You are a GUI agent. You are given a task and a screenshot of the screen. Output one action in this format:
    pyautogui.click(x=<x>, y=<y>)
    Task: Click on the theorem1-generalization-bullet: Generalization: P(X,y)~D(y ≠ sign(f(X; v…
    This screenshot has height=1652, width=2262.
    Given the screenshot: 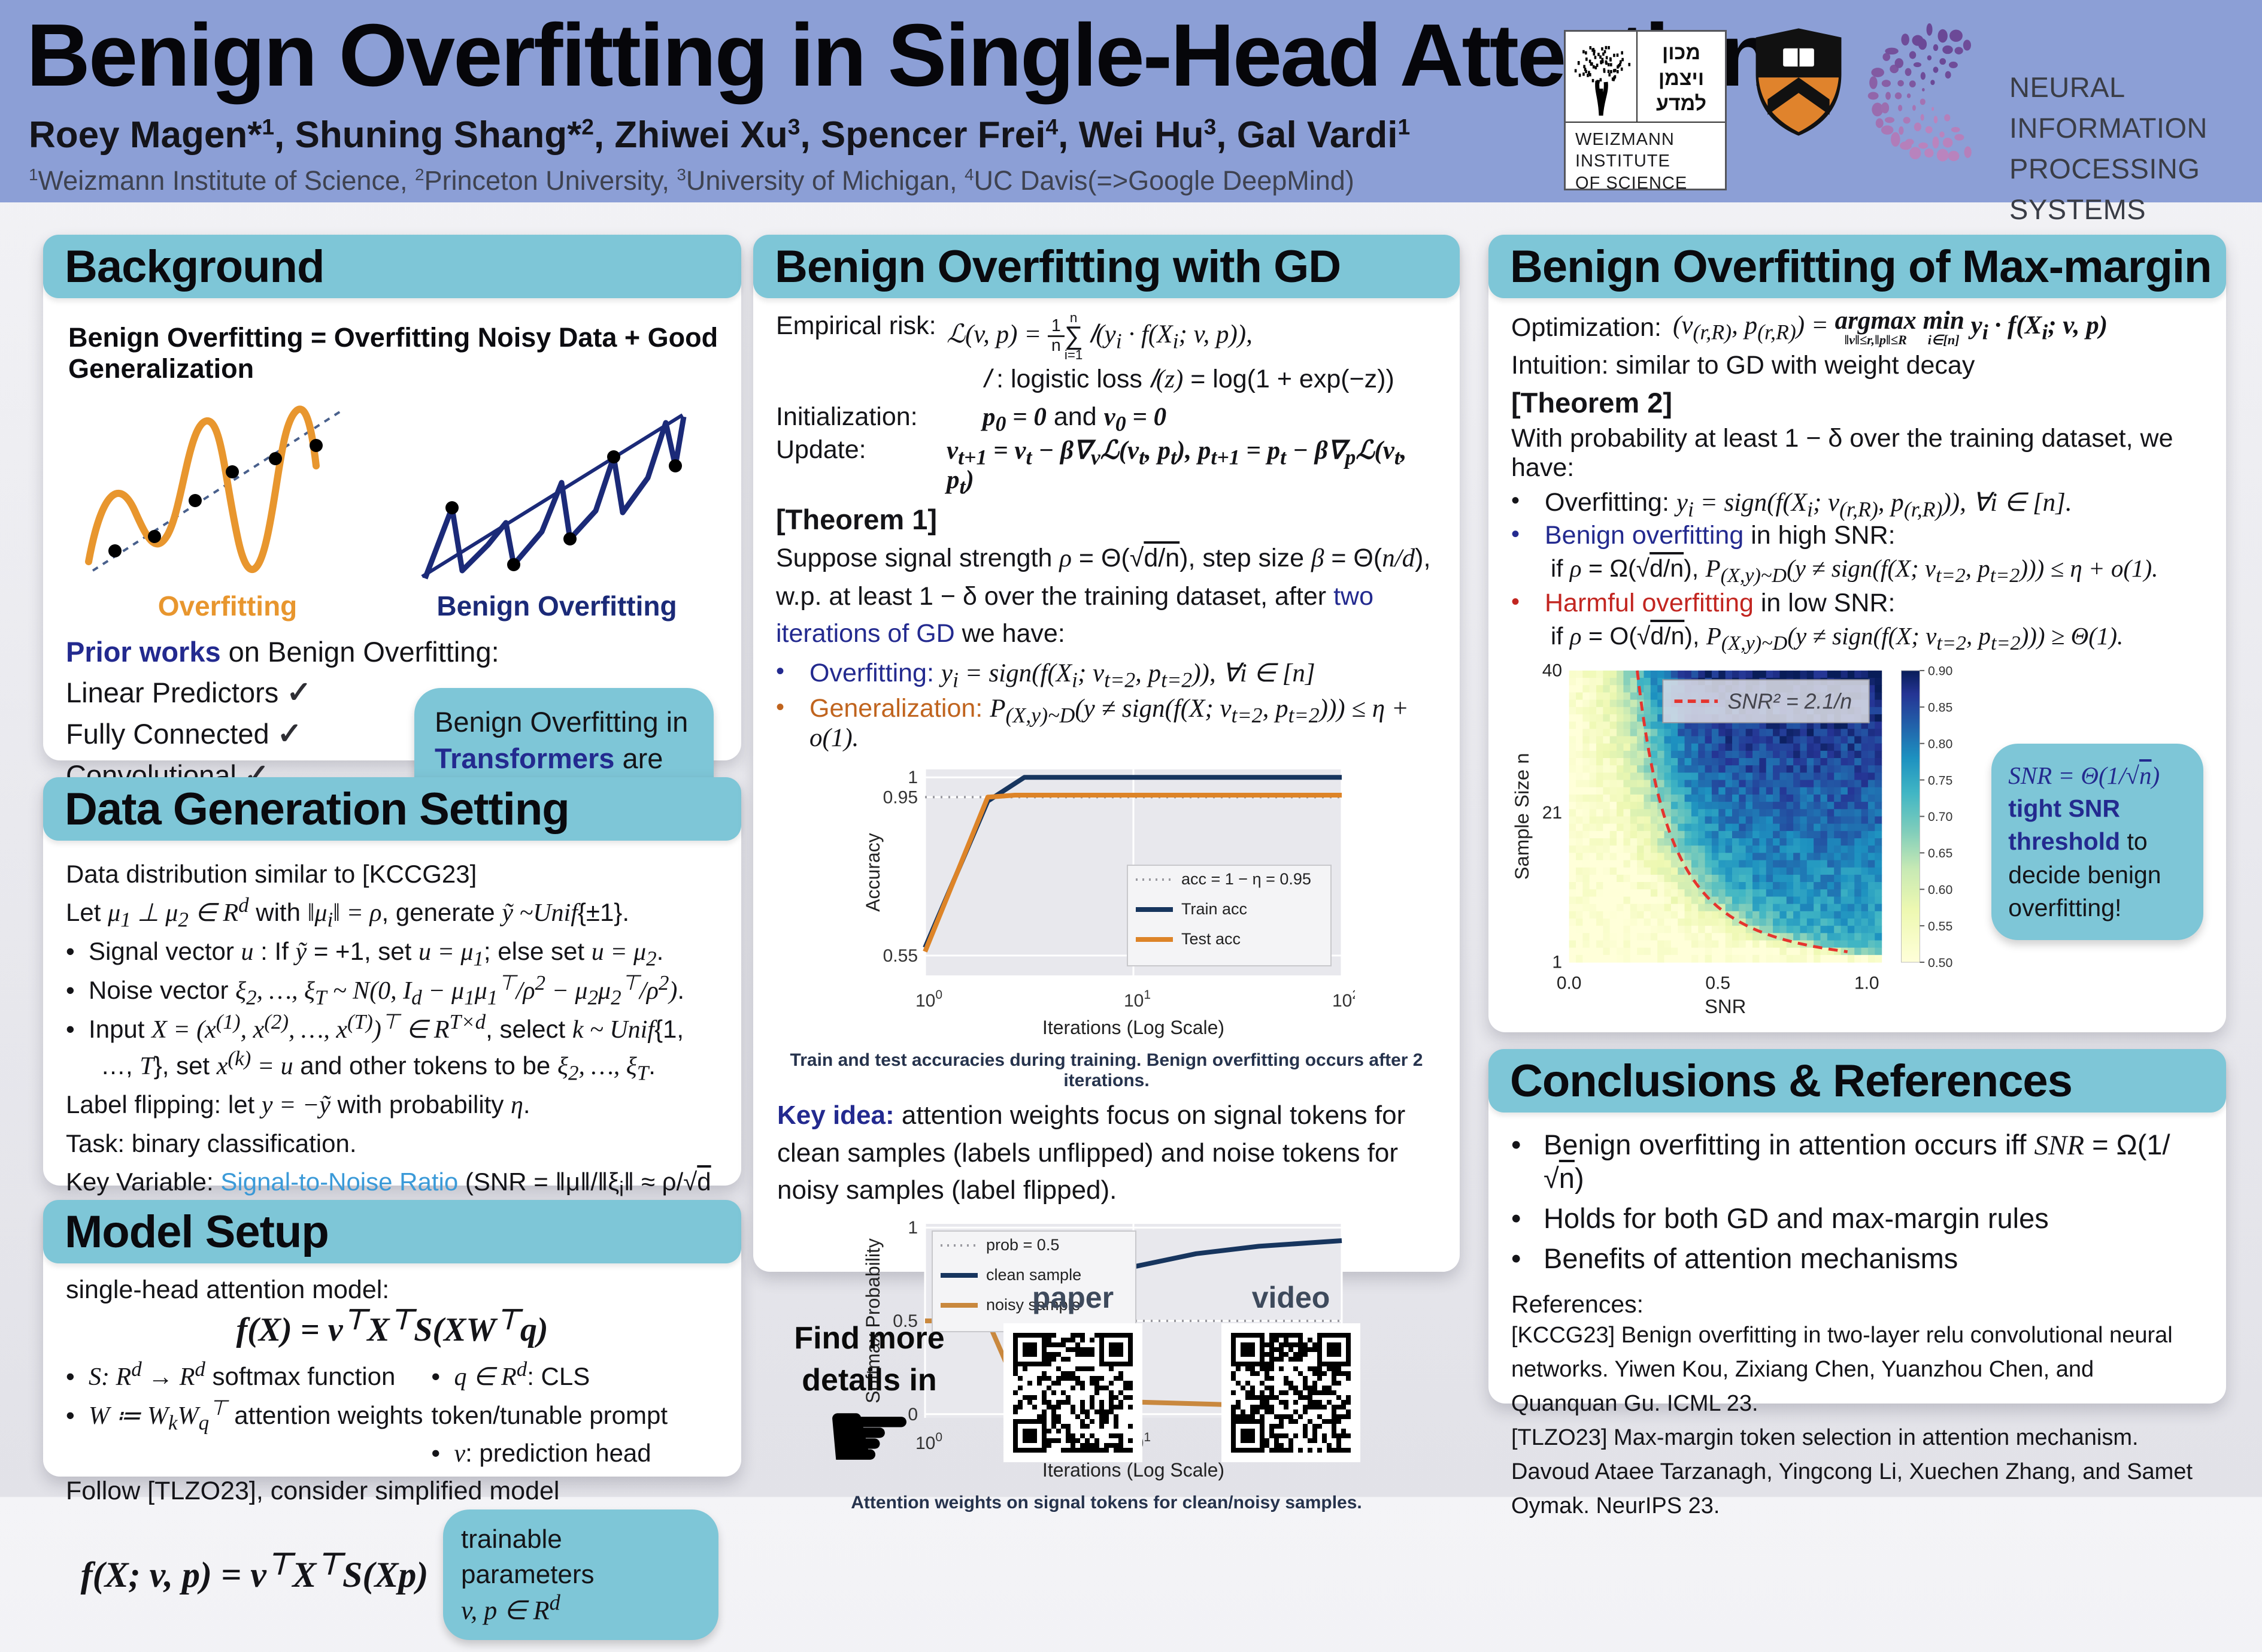 What is the action you would take?
    pyautogui.click(x=1109, y=723)
    